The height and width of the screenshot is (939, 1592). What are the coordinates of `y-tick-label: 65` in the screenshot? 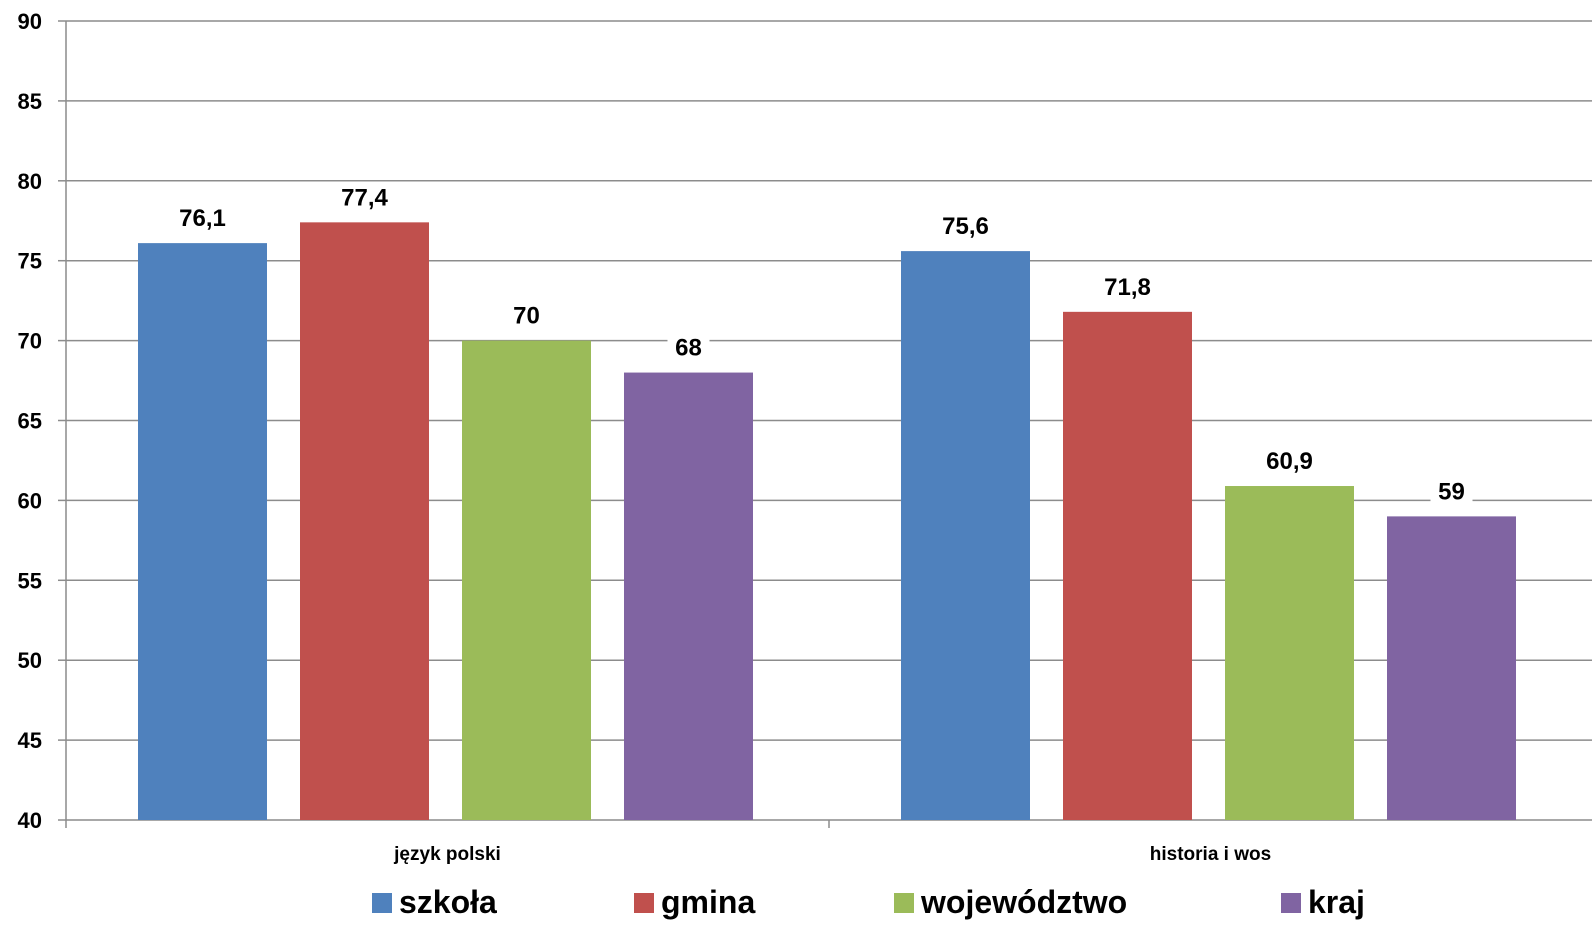 It's located at (30, 421).